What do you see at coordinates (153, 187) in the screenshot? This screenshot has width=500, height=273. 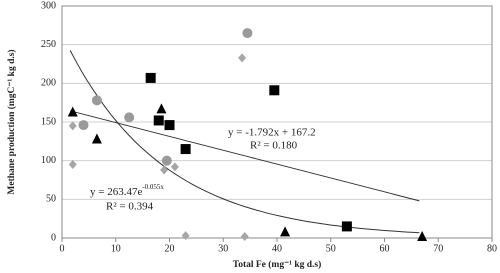 I see `trend-equation-exponent: -0.055x` at bounding box center [153, 187].